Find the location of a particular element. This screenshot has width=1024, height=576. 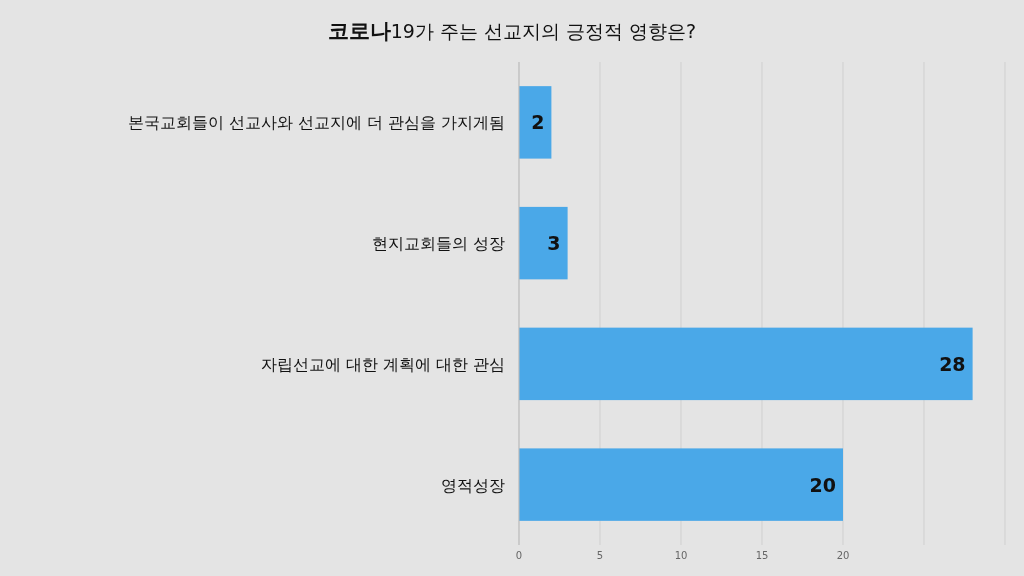

x-tick-label: 20 is located at coordinates (843, 555).